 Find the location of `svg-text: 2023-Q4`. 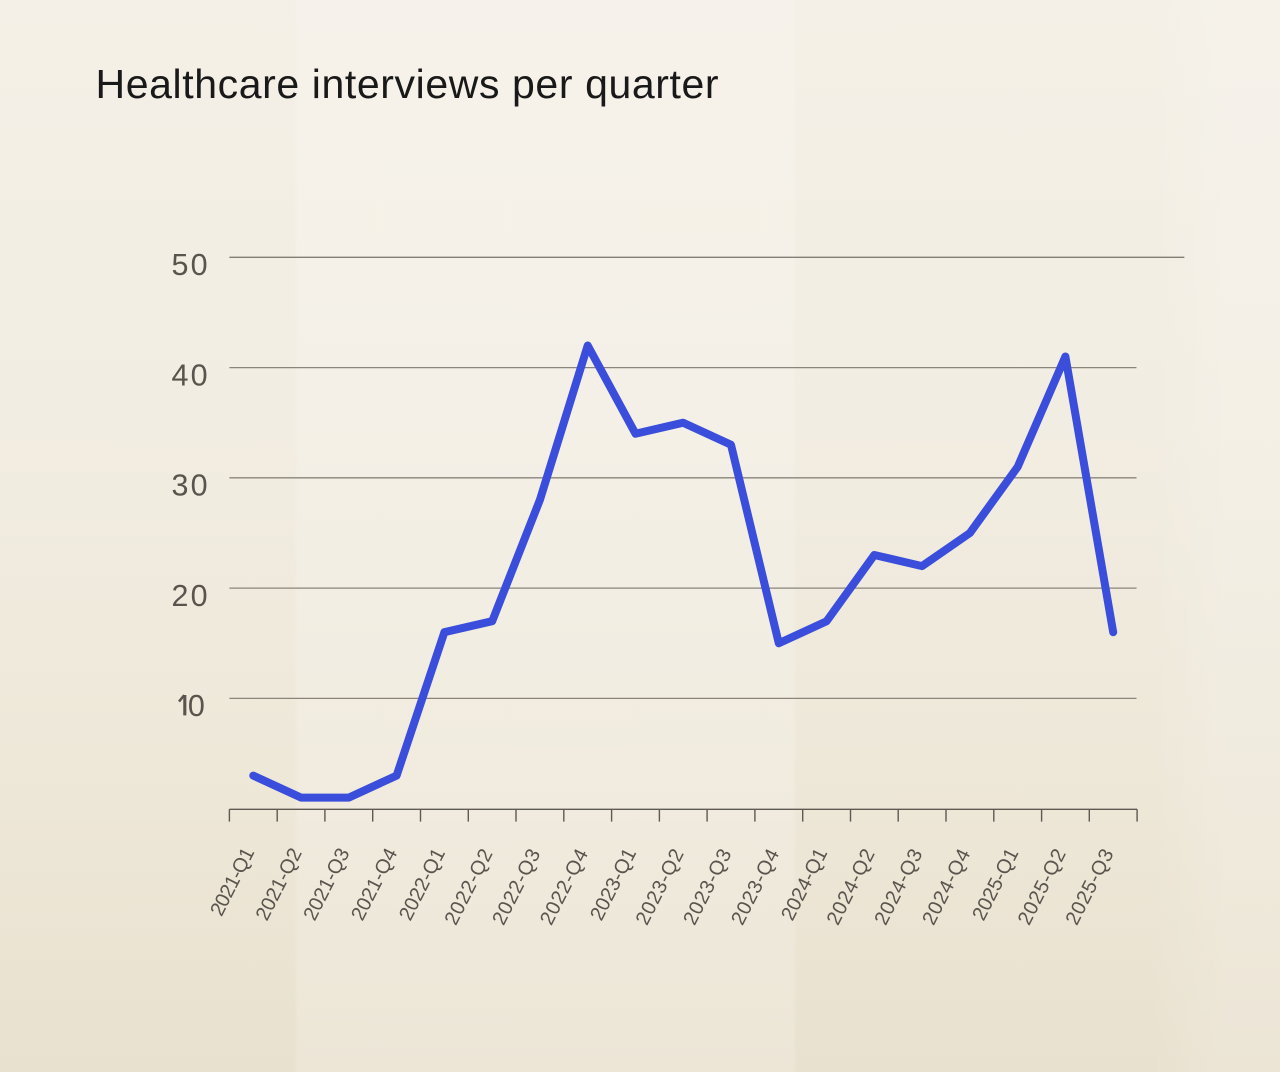

svg-text: 2023-Q4 is located at coordinates (755, 887).